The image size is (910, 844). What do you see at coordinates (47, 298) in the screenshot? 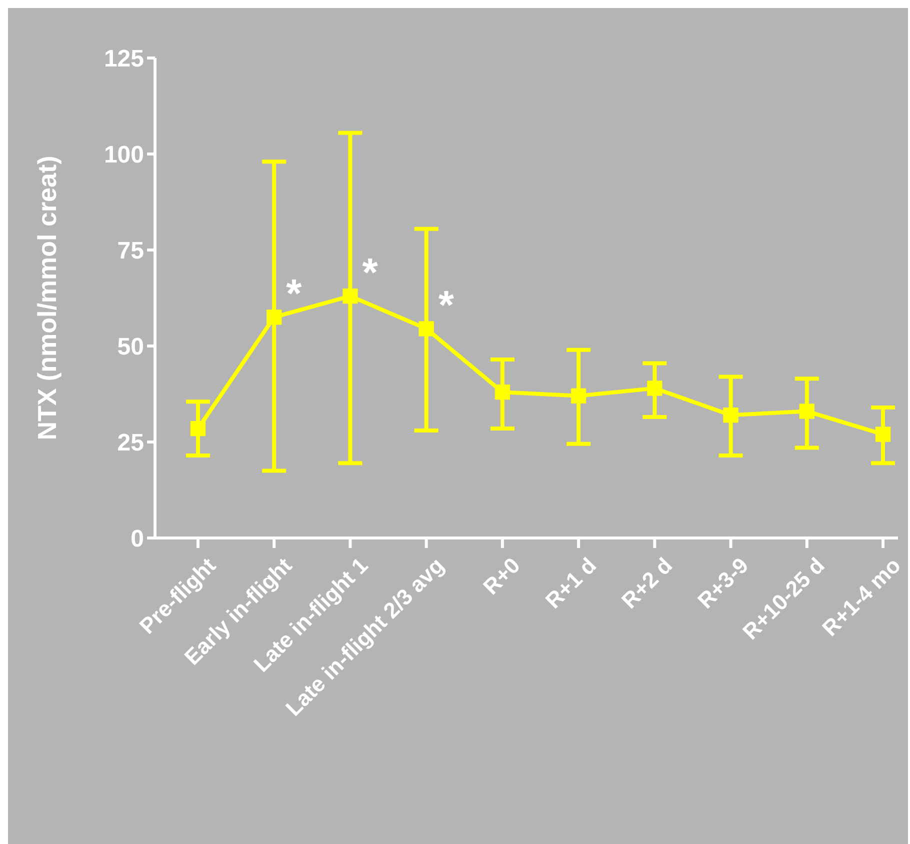
I see `y-axis-title: NTX (nmol/mmol creat)` at bounding box center [47, 298].